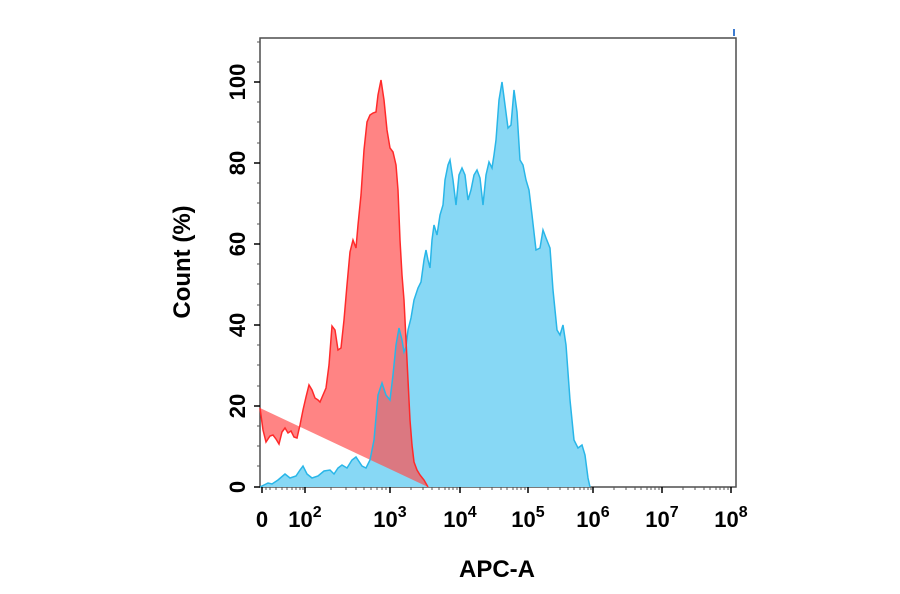 The width and height of the screenshot is (900, 594). I want to click on corner-marker, so click(734, 32).